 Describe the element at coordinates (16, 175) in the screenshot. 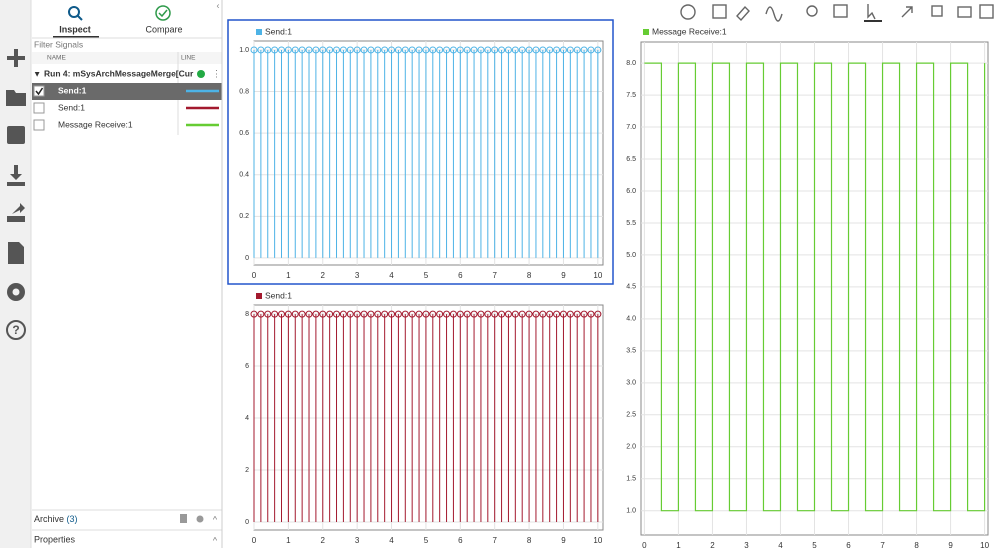

I see `icon-download` at that location.